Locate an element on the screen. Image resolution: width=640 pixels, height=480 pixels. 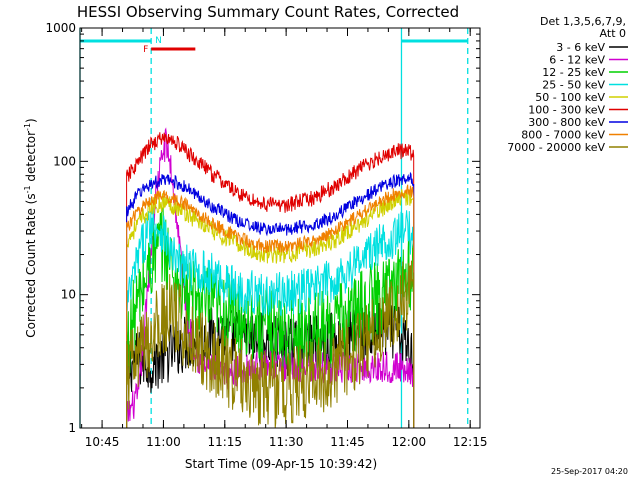
x-axis-label: Start Time (09-Apr-15 10:39:42) is located at coordinates (281, 464).